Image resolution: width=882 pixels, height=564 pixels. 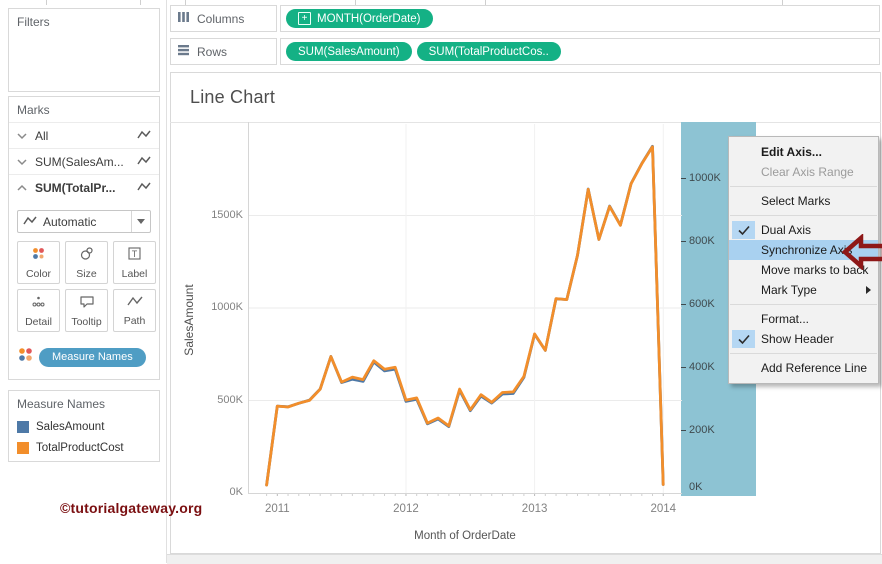 What do you see at coordinates (221, 18) in the screenshot?
I see `columns-label: Columns` at bounding box center [221, 18].